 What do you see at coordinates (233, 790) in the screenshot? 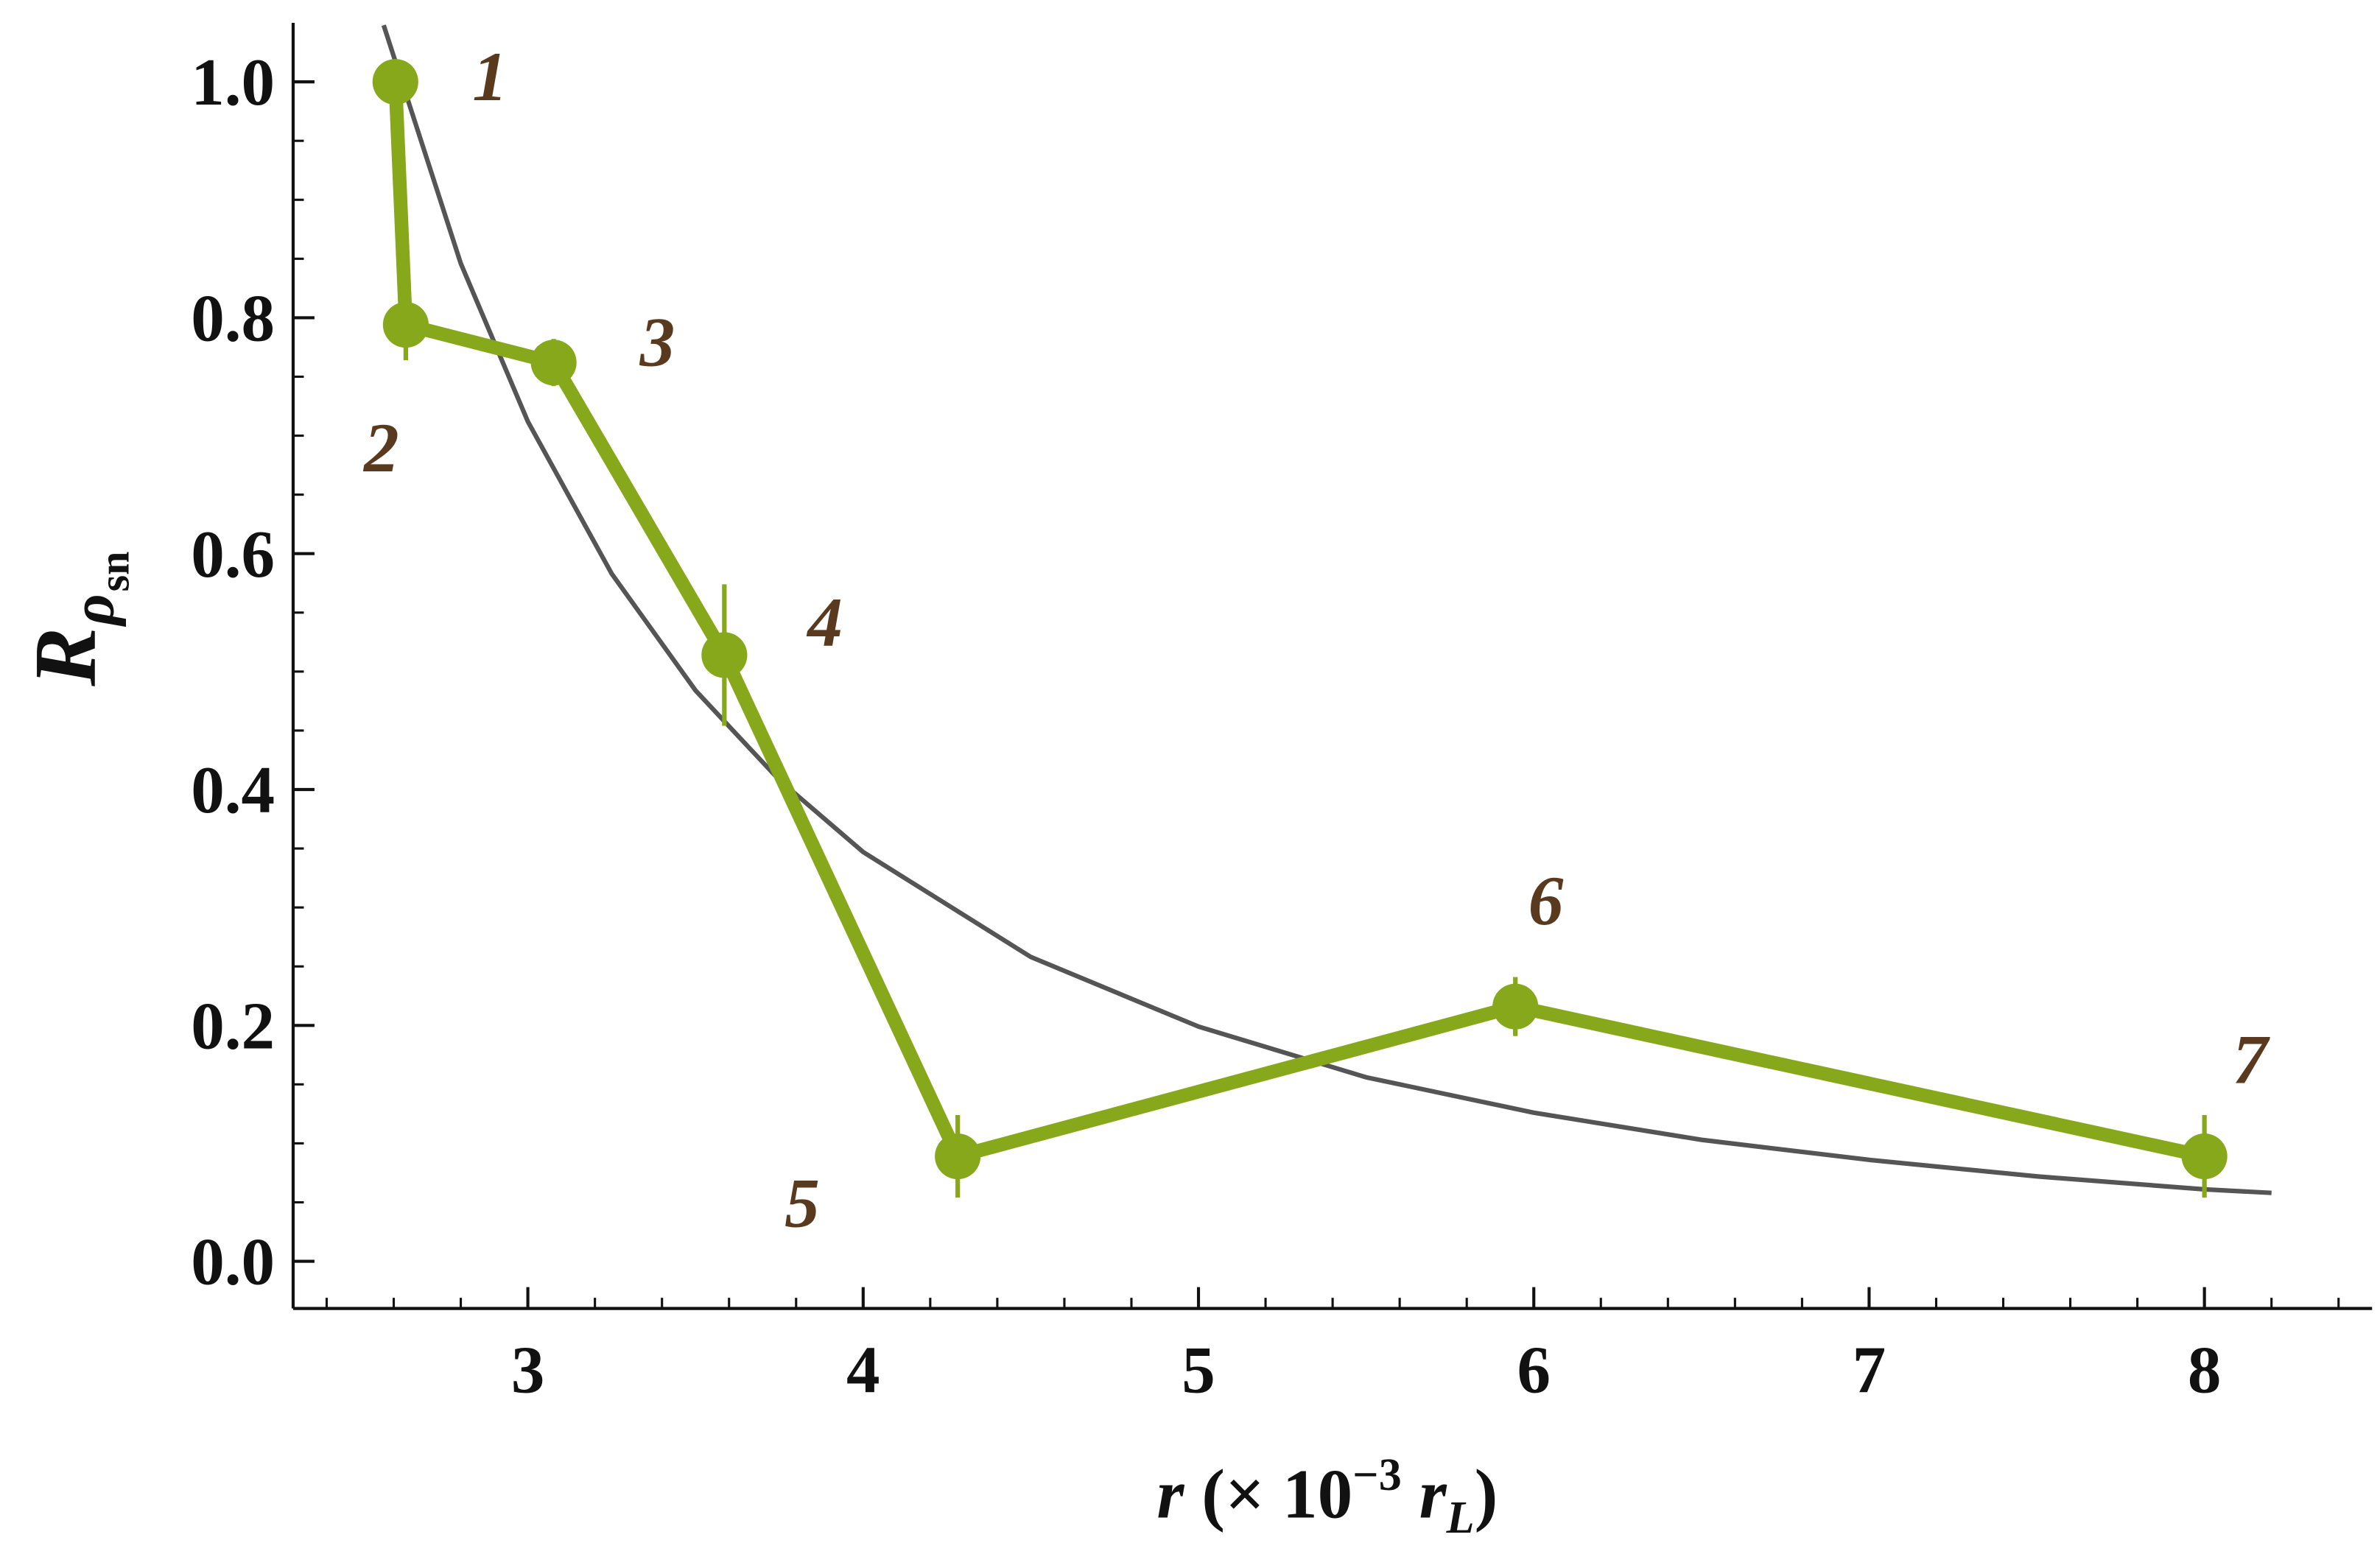
I see `y-tick-label: 0.4` at bounding box center [233, 790].